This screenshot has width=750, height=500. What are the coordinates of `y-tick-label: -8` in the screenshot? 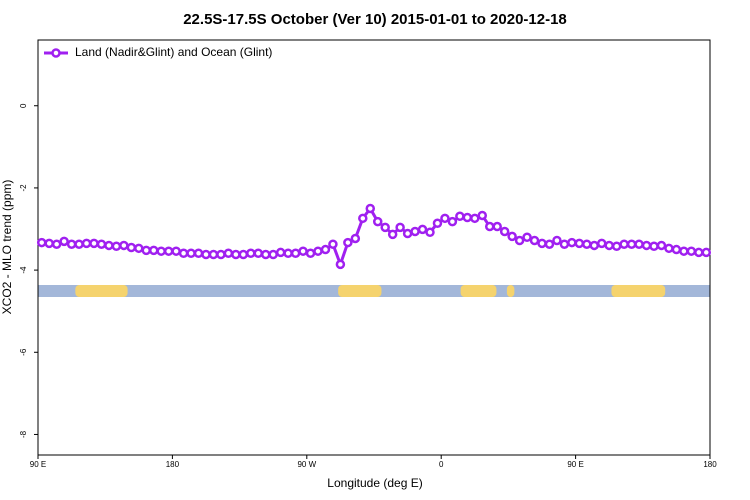 It's located at (23, 434).